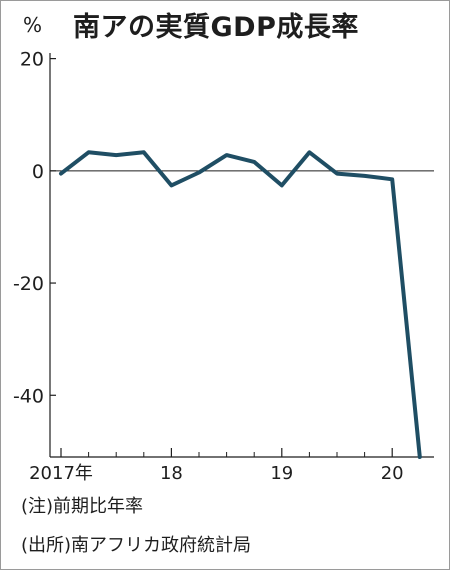 The height and width of the screenshot is (570, 450). What do you see at coordinates (33, 25) in the screenshot?
I see `y-unit-label: %` at bounding box center [33, 25].